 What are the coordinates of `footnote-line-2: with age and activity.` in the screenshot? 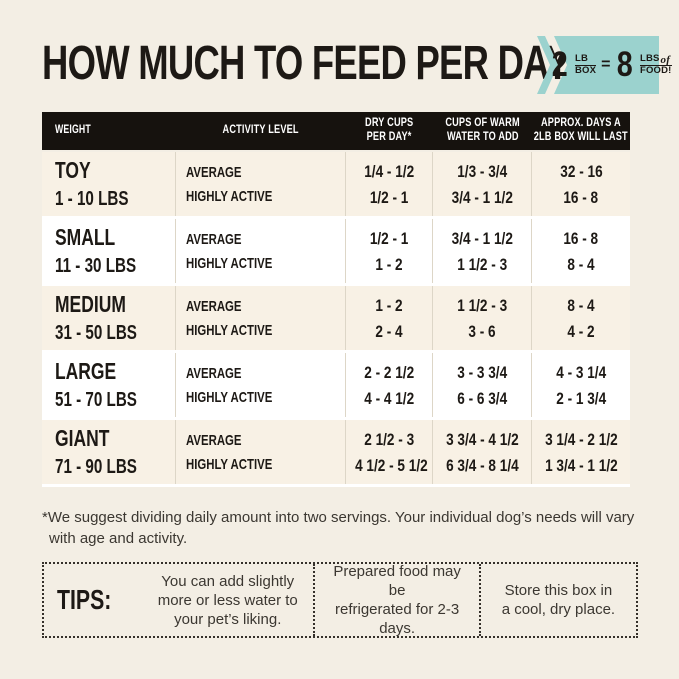 It's located at (118, 538).